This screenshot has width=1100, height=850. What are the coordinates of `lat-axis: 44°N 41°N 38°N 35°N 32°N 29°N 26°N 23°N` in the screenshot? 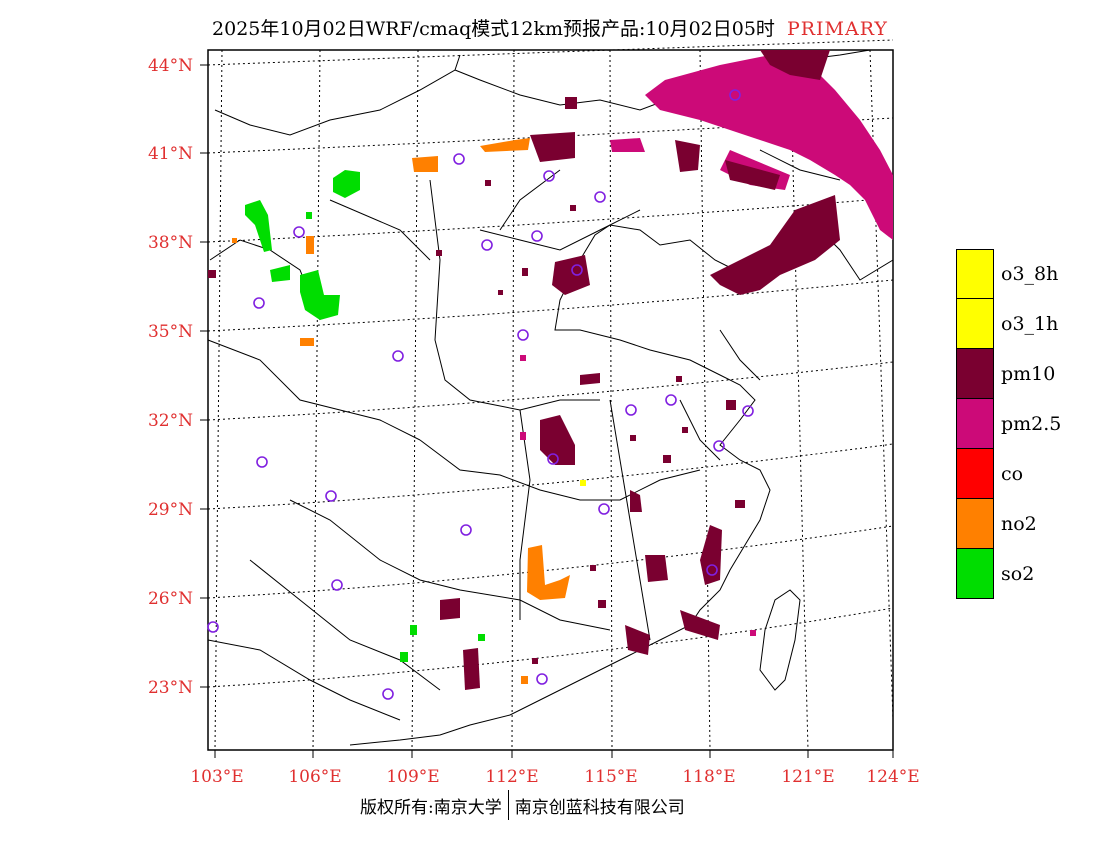 It's located at (178, 377).